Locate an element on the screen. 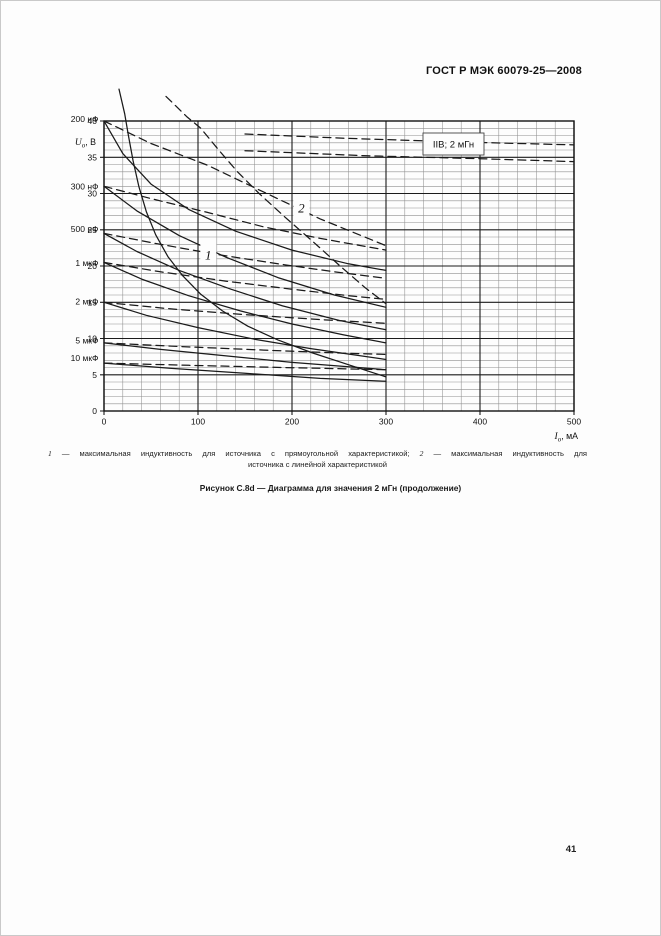 This screenshot has height=936, width=661. curve-label-1: 1 is located at coordinates (208, 254).